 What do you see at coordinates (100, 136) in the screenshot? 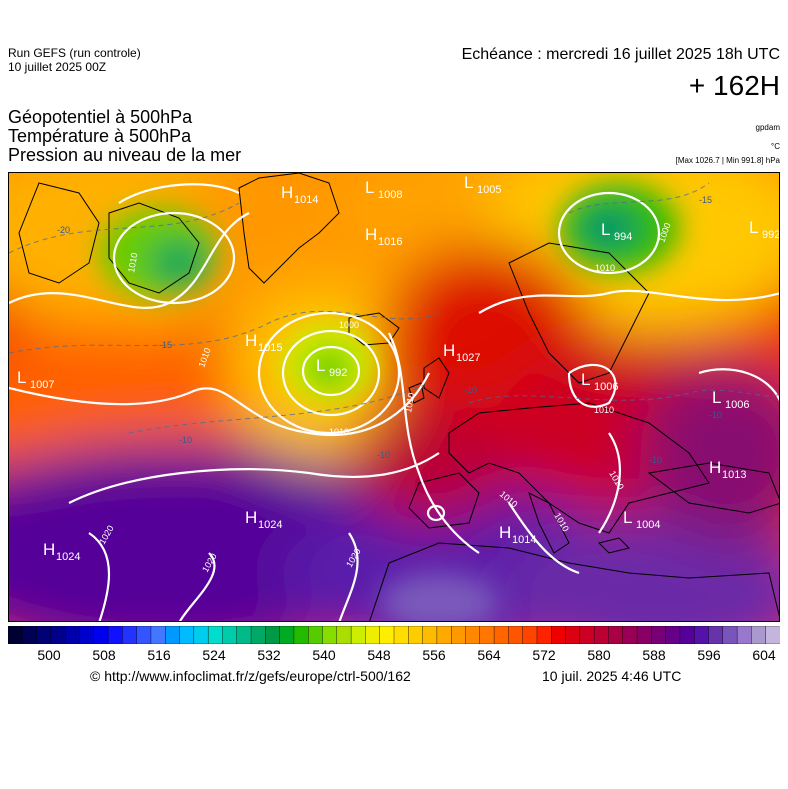
I see `param-temperature: Température à 500hPa` at bounding box center [100, 136].